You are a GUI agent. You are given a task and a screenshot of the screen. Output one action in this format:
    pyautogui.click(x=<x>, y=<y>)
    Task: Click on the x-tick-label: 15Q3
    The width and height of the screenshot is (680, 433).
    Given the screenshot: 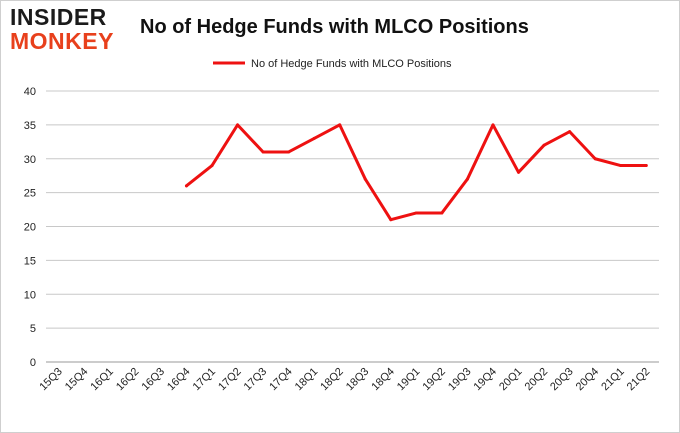 What is the action you would take?
    pyautogui.click(x=51, y=380)
    